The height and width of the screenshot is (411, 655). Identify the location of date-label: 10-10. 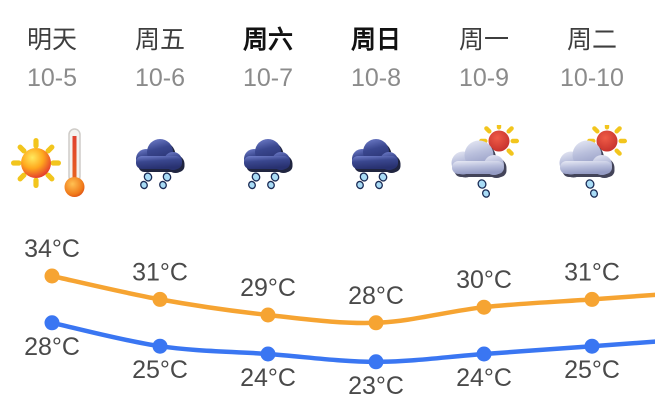
(592, 77).